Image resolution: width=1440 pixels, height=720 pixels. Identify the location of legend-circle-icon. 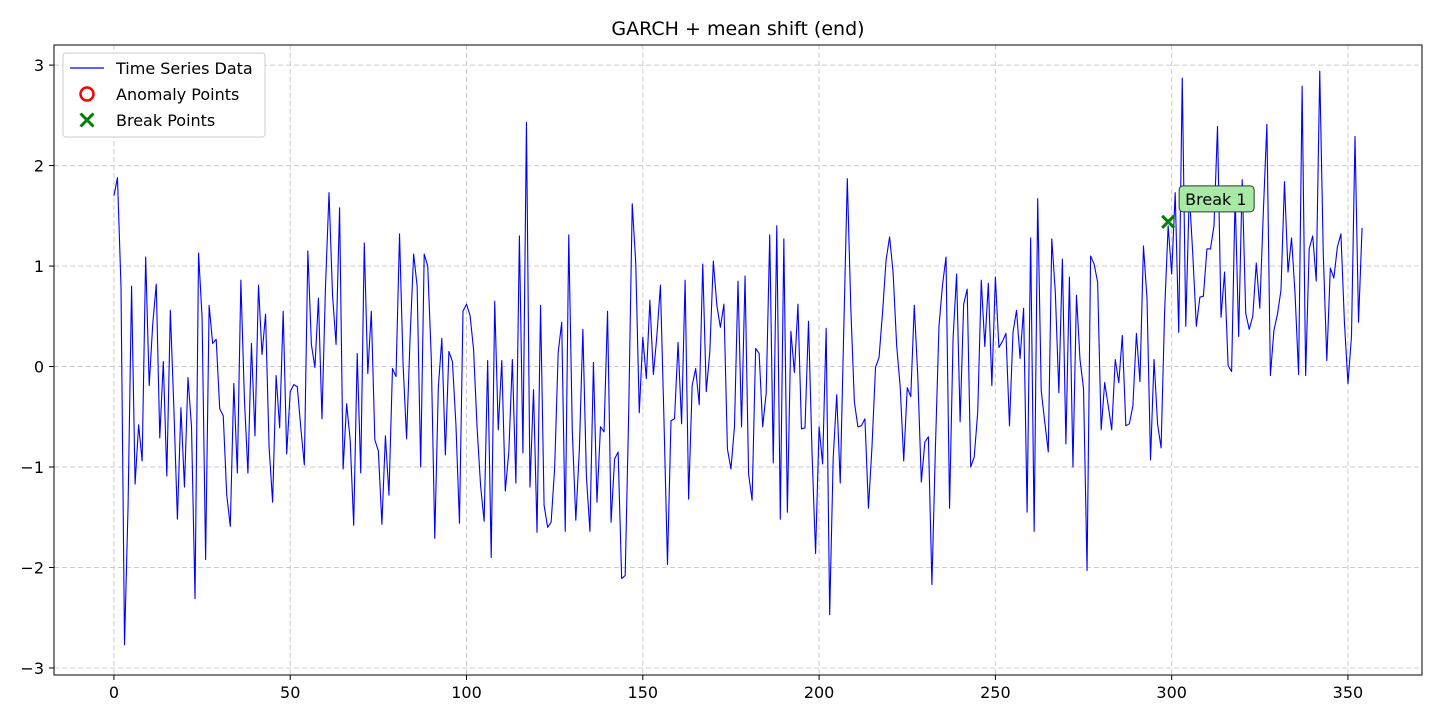
(87, 94).